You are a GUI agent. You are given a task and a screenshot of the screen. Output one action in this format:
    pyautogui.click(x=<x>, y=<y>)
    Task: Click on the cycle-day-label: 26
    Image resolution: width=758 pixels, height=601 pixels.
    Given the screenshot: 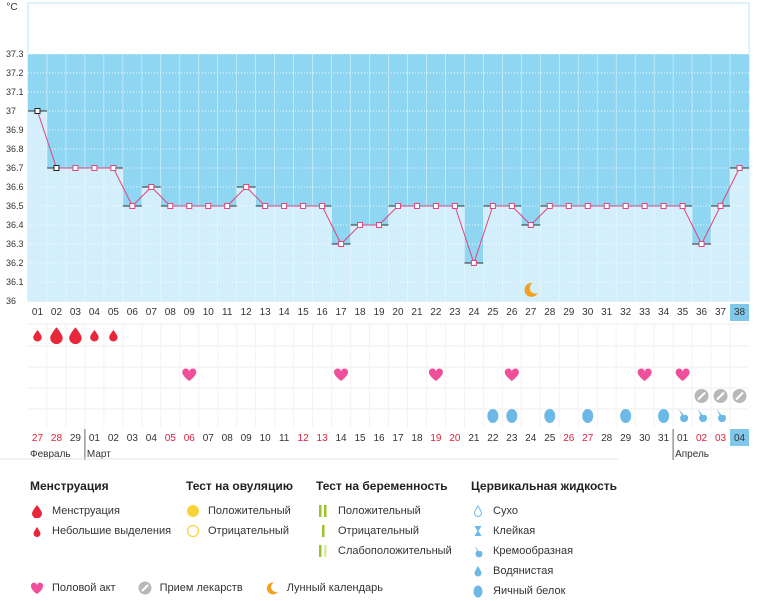 What is the action you would take?
    pyautogui.click(x=512, y=312)
    